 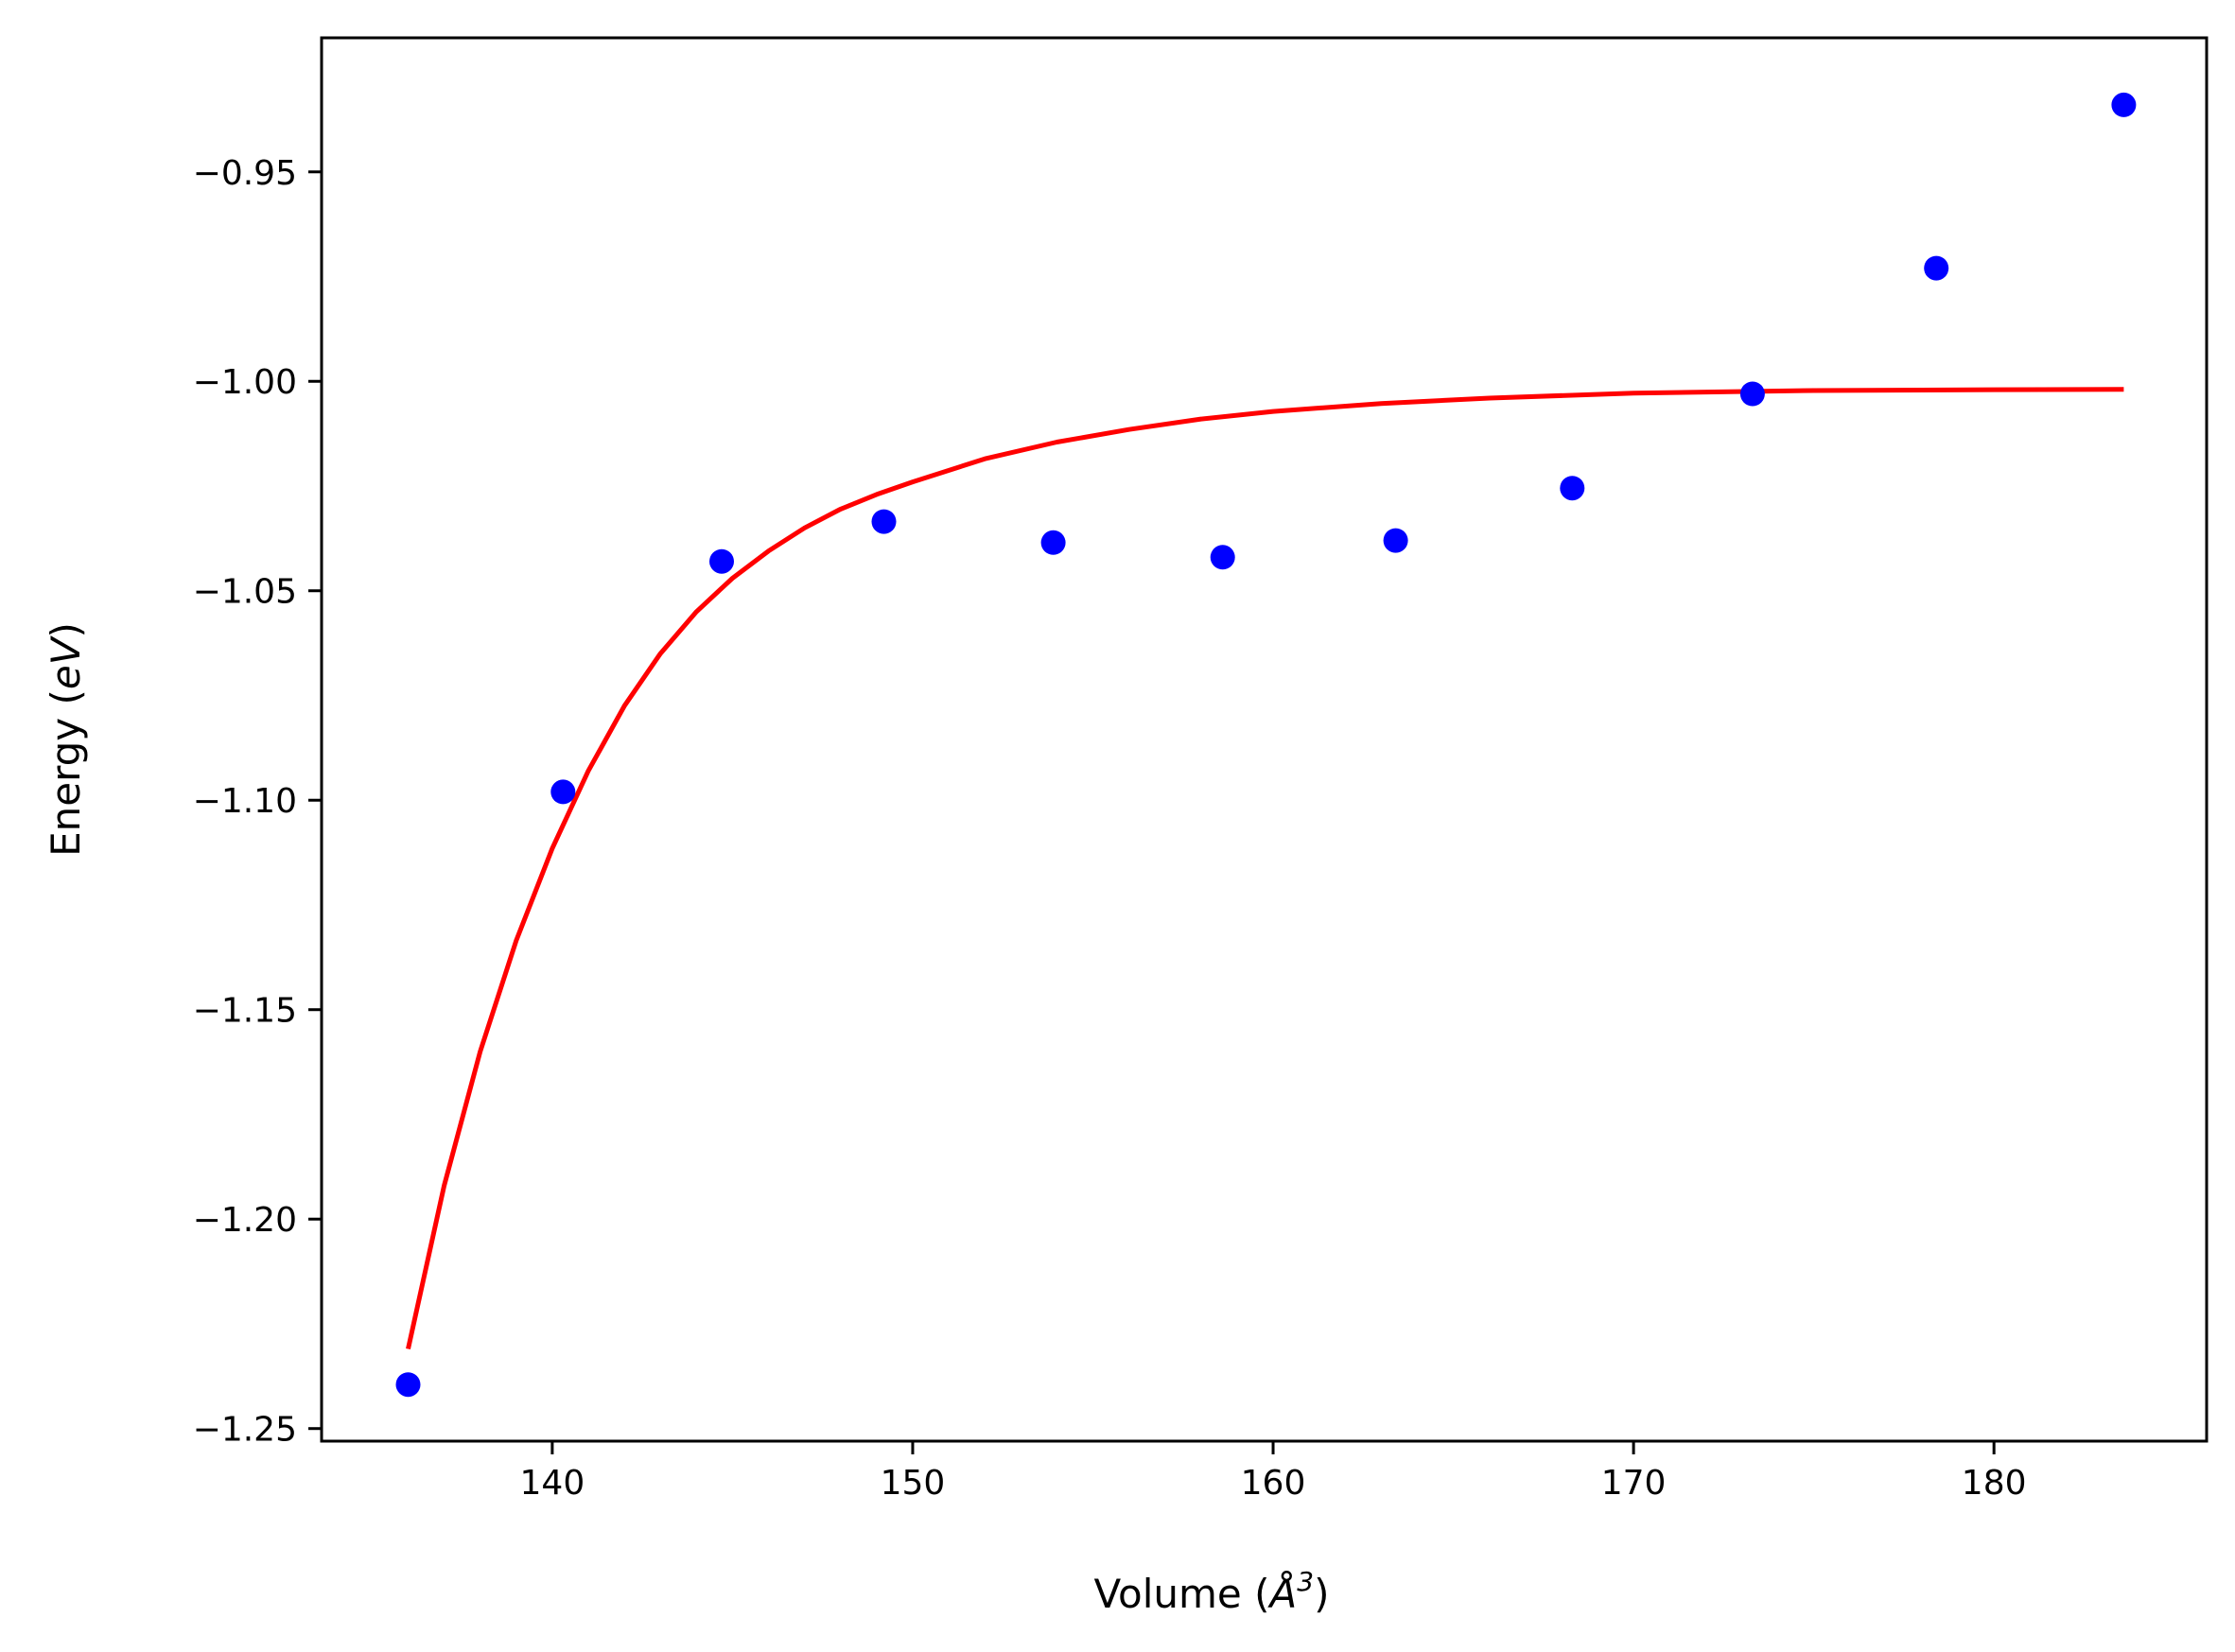 I want to click on y-axis-label-prefix: Energy (, so click(x=66, y=773).